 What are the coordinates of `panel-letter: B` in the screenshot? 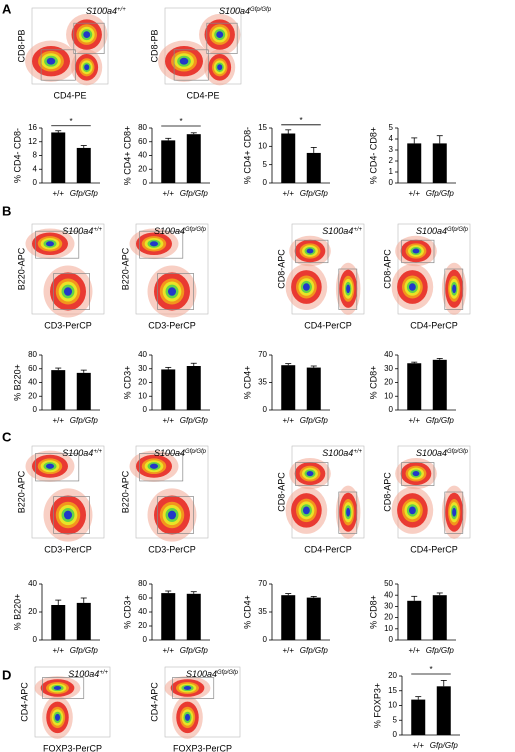 It's located at (6, 210).